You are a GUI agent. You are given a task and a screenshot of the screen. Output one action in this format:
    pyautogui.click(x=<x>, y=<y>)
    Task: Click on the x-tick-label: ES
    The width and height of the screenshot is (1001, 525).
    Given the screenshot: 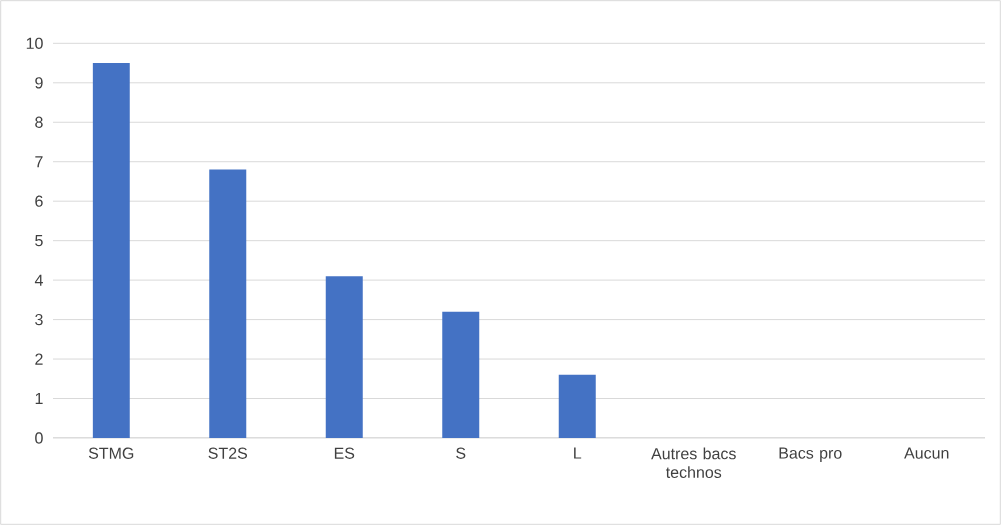 What is the action you would take?
    pyautogui.click(x=344, y=453)
    